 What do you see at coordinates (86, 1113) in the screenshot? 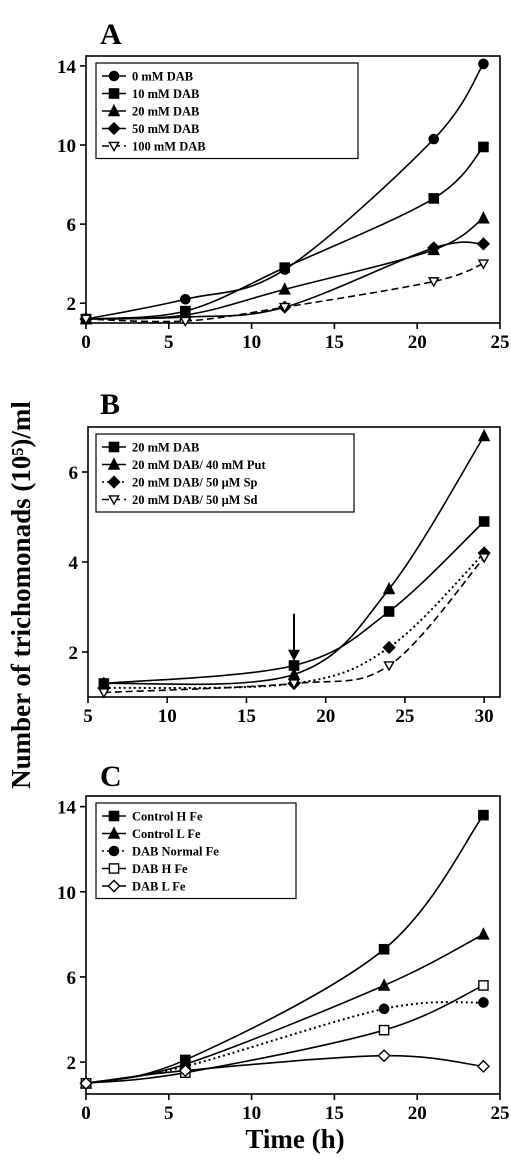
I see `panel-c-x-tick-label: 0` at bounding box center [86, 1113].